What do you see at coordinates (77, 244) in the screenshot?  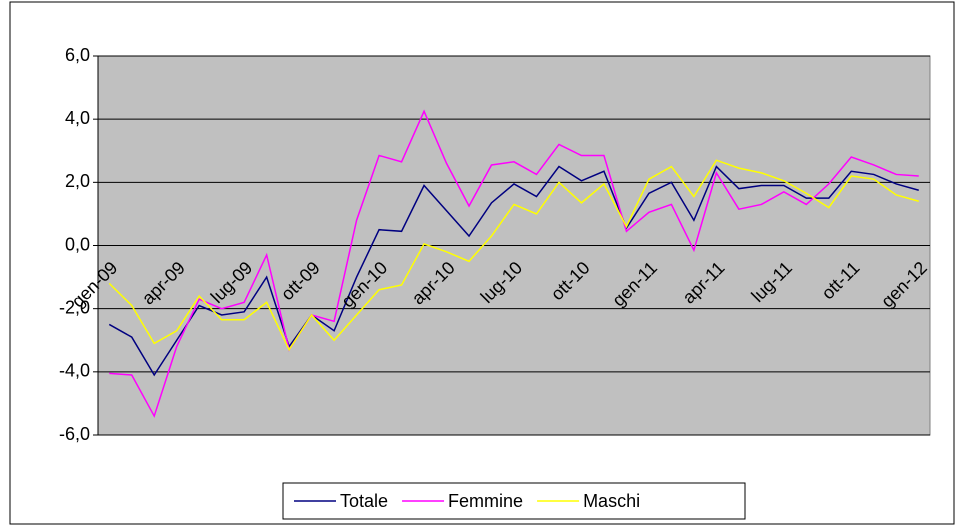 I see `y-tick-label: 0,0` at bounding box center [77, 244].